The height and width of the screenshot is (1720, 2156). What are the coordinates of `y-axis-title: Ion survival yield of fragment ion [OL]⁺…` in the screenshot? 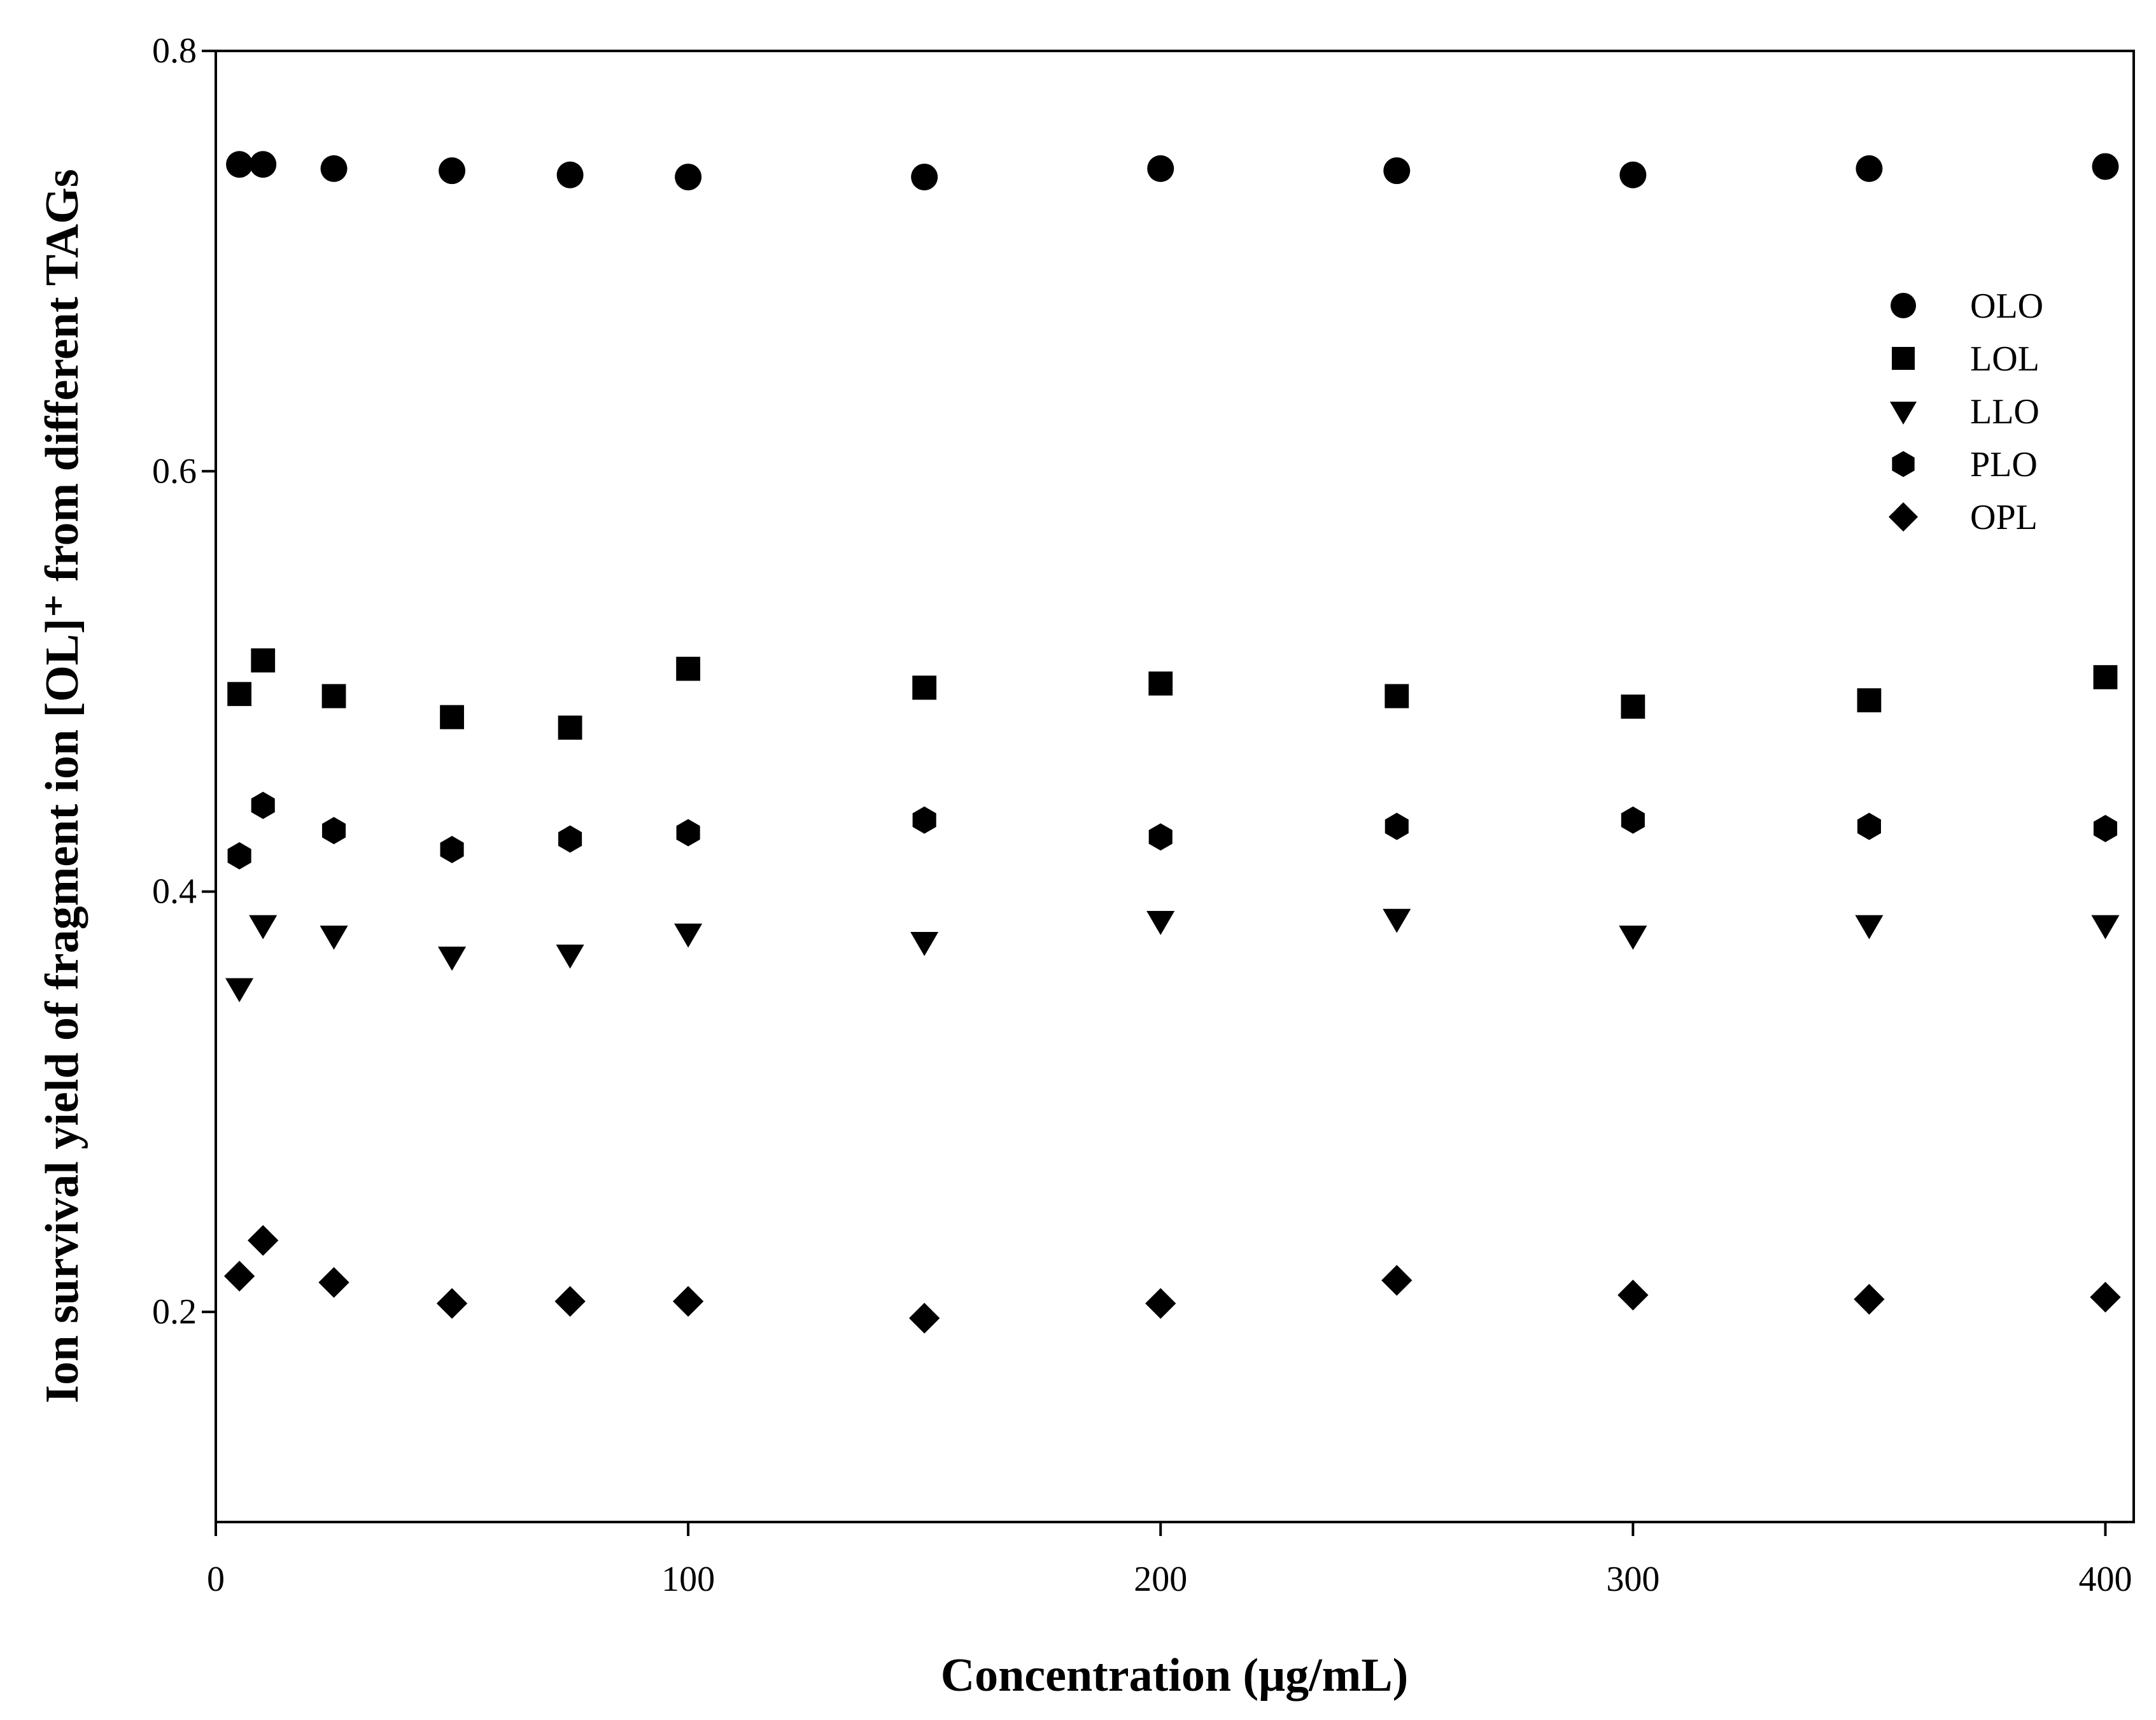 It's located at (62, 786).